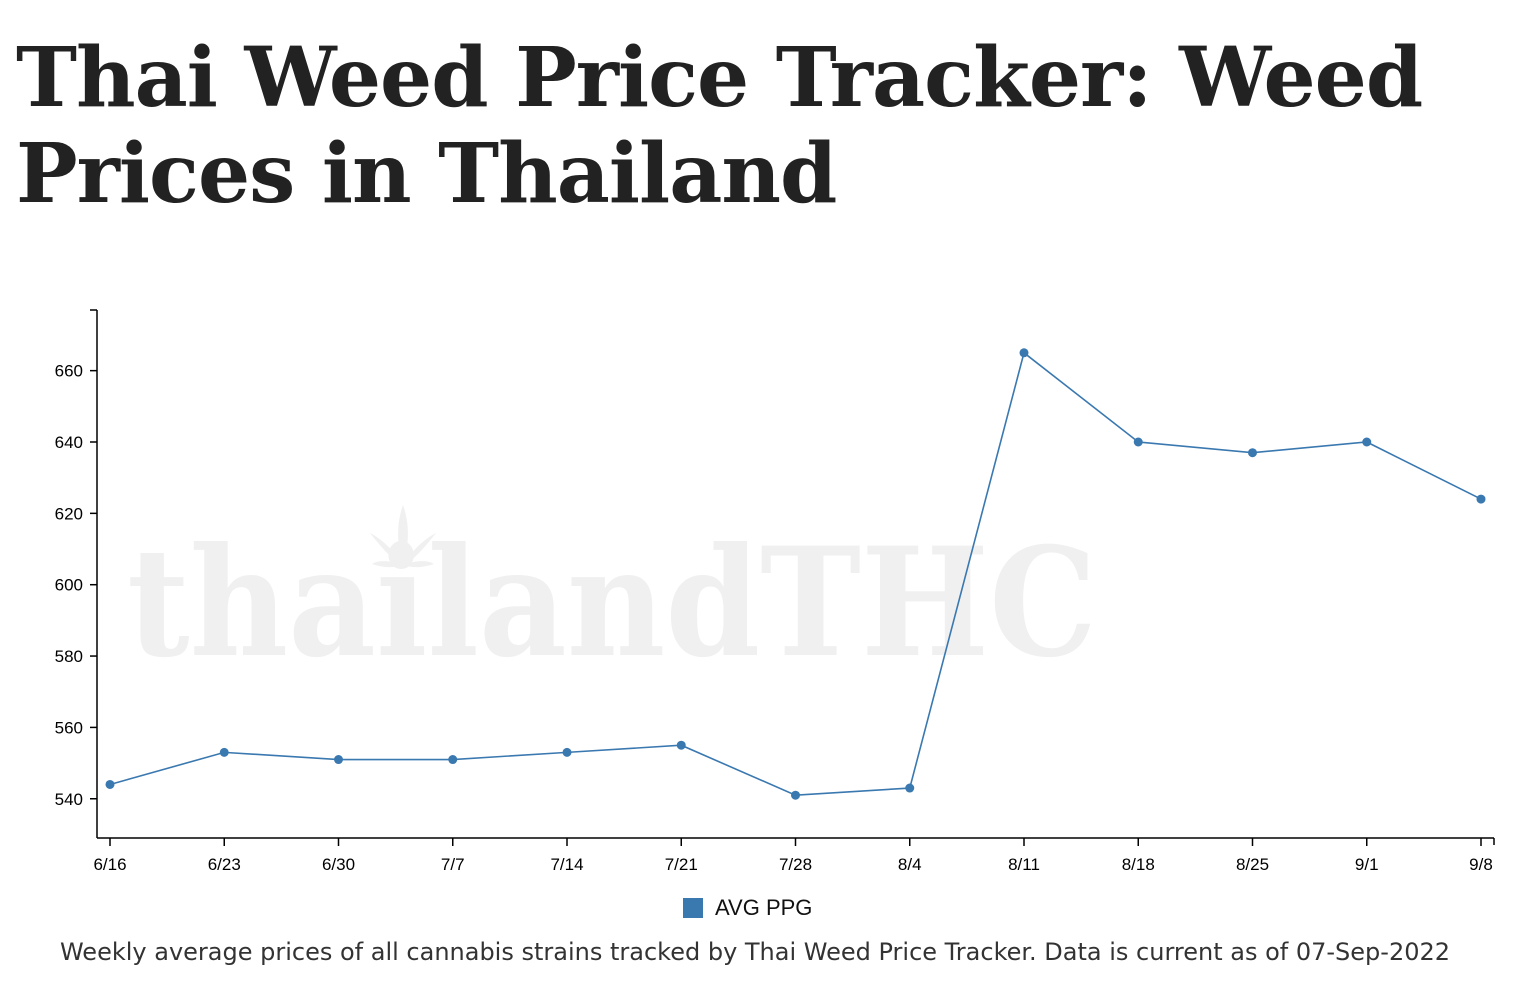 This screenshot has height=996, width=1520. What do you see at coordinates (69, 656) in the screenshot?
I see `y-tick-label: 580` at bounding box center [69, 656].